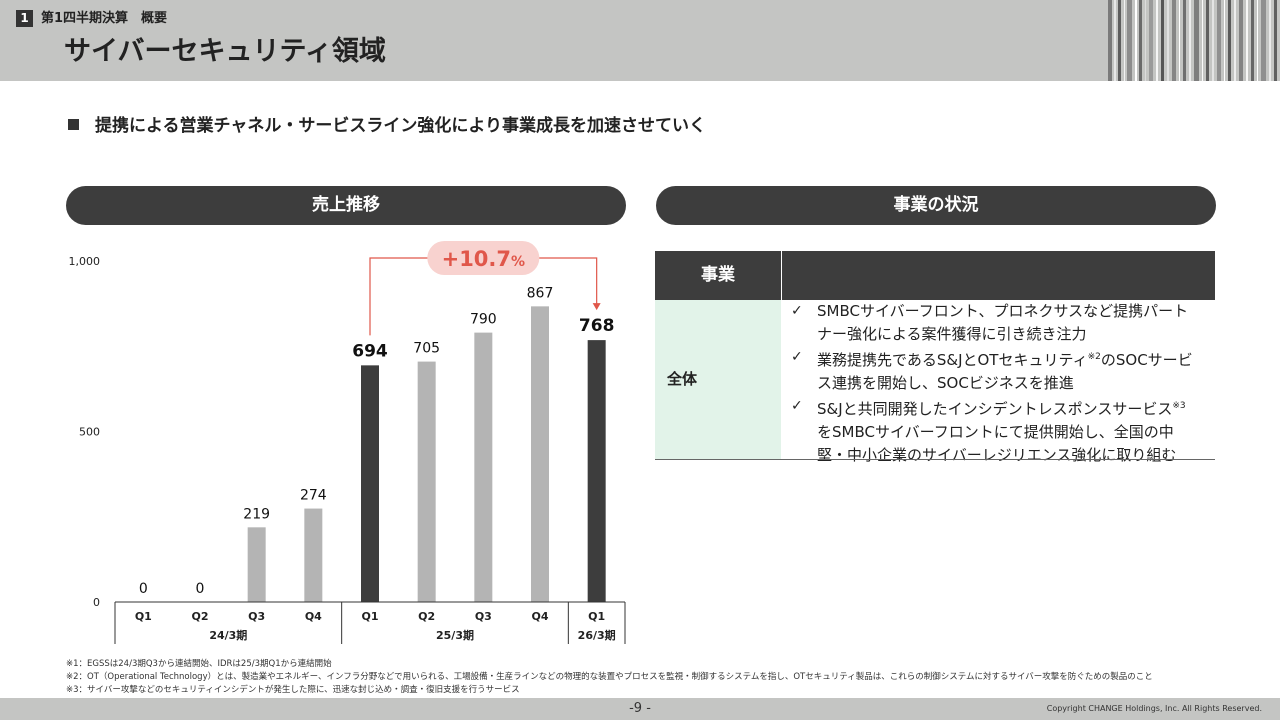 Image resolution: width=1280 pixels, height=720 pixels. I want to click on data-label: 790, so click(483, 320).